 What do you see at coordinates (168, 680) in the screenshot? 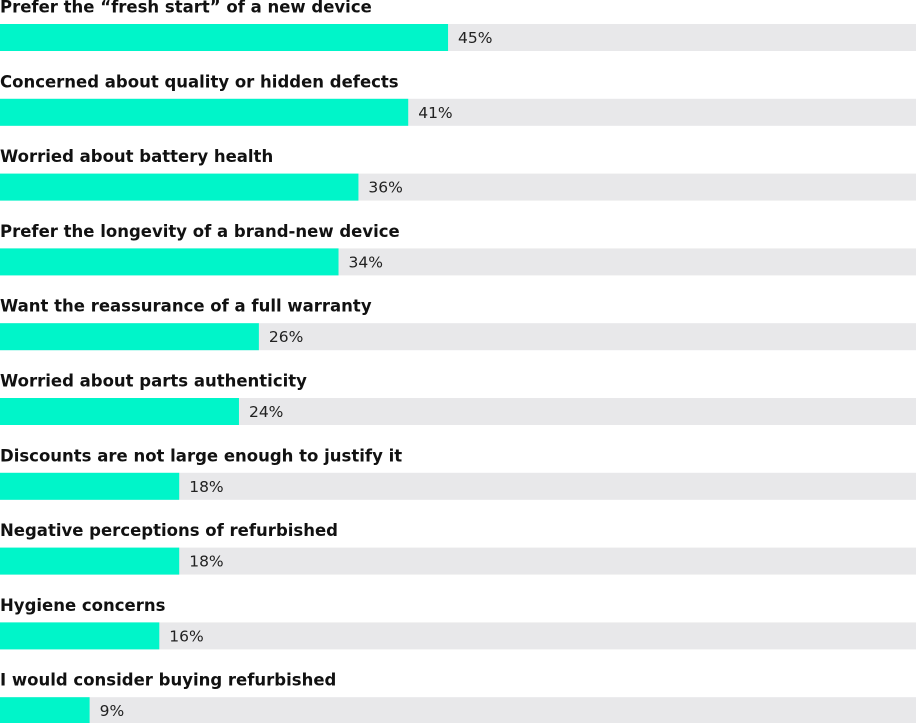
I see `category-label: I would consider buying refurbished` at bounding box center [168, 680].